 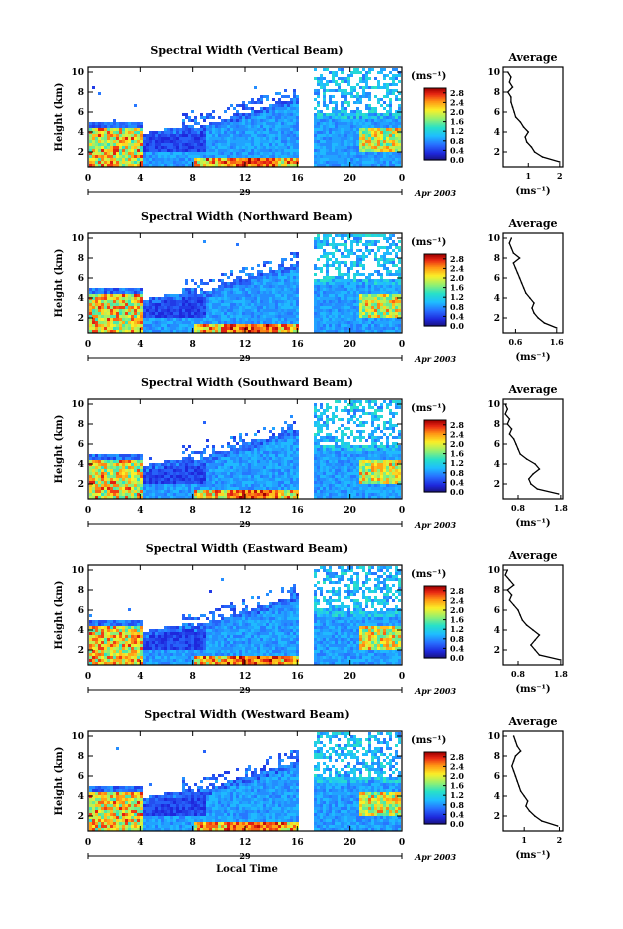 I want to click on colorbar-tick-label: 1.2, so click(x=457, y=131).